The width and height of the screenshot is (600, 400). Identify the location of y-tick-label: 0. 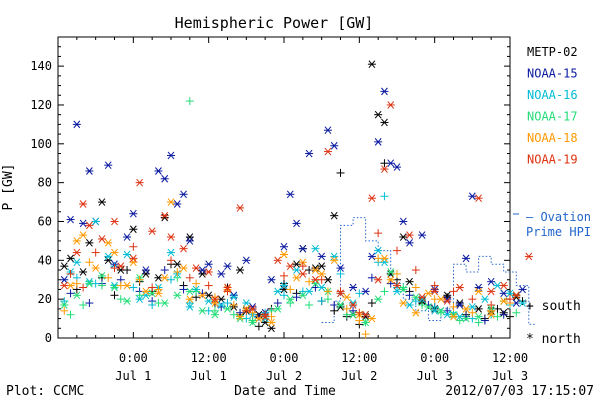
(48, 338).